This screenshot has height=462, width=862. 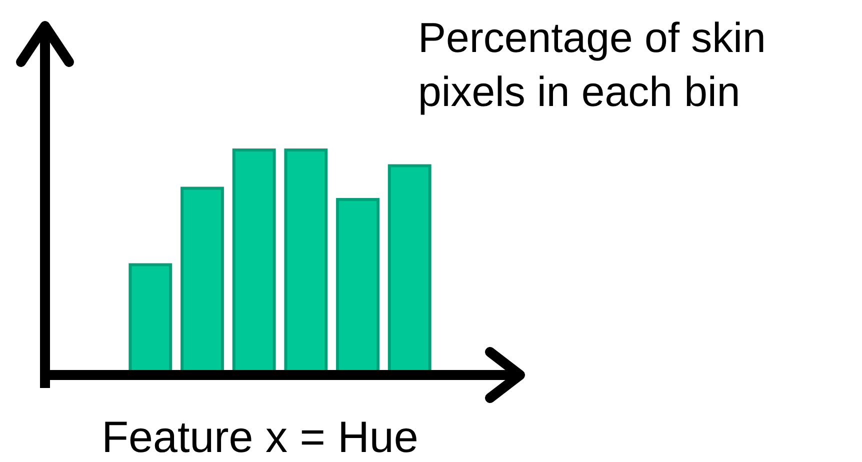 What do you see at coordinates (260, 437) in the screenshot?
I see `x-axis-title: Feature x = Hue` at bounding box center [260, 437].